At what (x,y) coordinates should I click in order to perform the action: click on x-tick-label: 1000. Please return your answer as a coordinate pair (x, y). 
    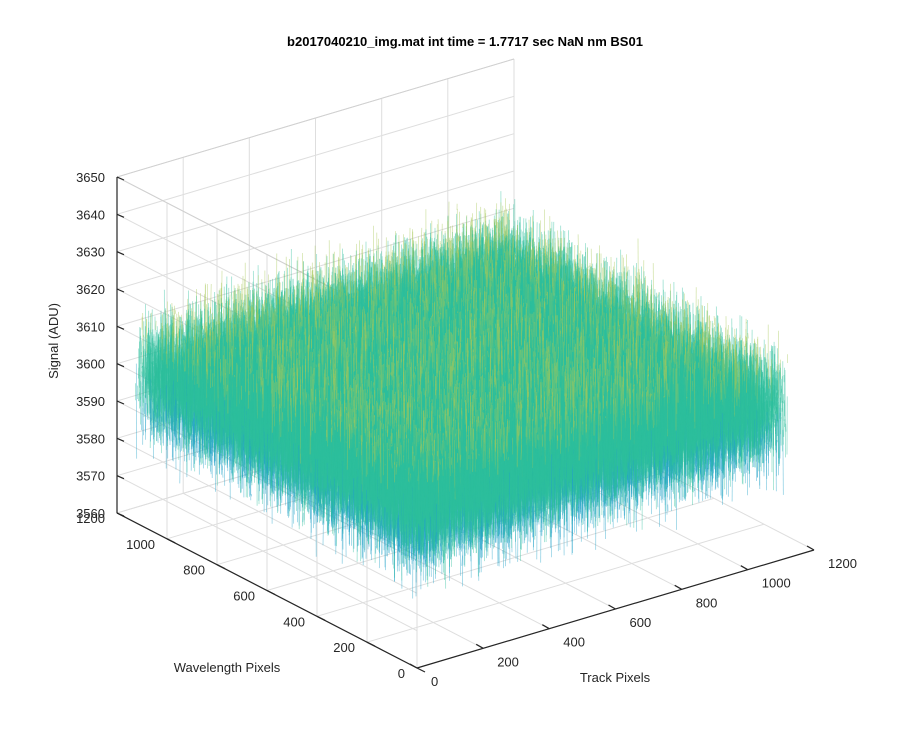
    Looking at the image, I should click on (776, 583).